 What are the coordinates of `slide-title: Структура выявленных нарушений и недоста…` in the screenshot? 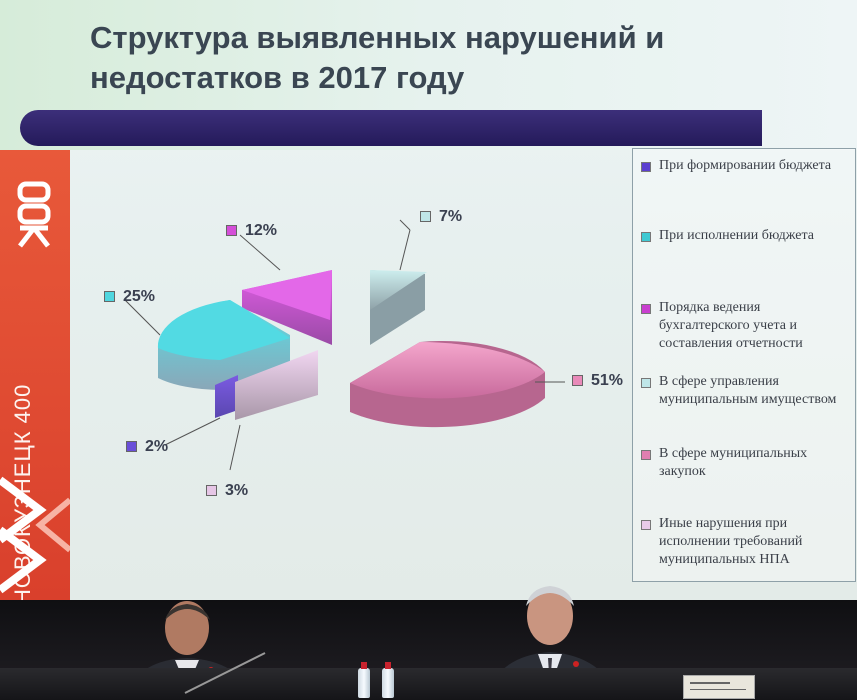 It's located at (377, 57).